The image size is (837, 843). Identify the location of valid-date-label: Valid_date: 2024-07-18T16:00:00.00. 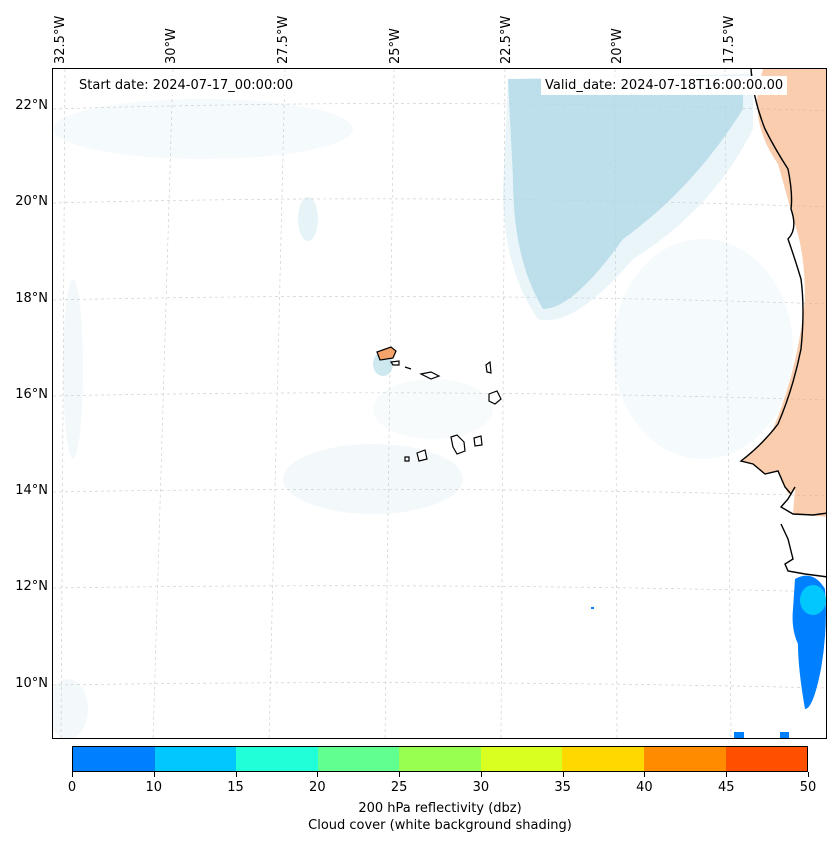
(664, 85).